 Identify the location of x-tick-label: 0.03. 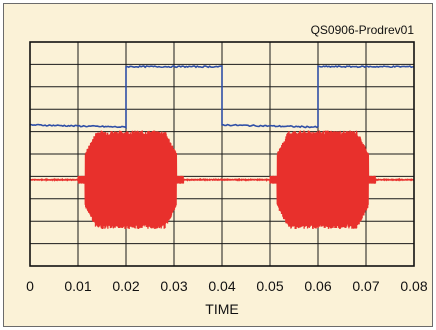
(173, 286).